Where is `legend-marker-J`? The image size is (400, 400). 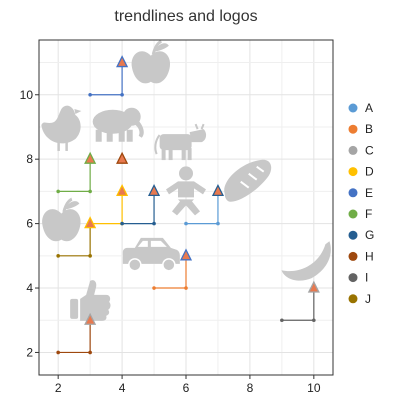
legend-marker-J is located at coordinates (353, 299).